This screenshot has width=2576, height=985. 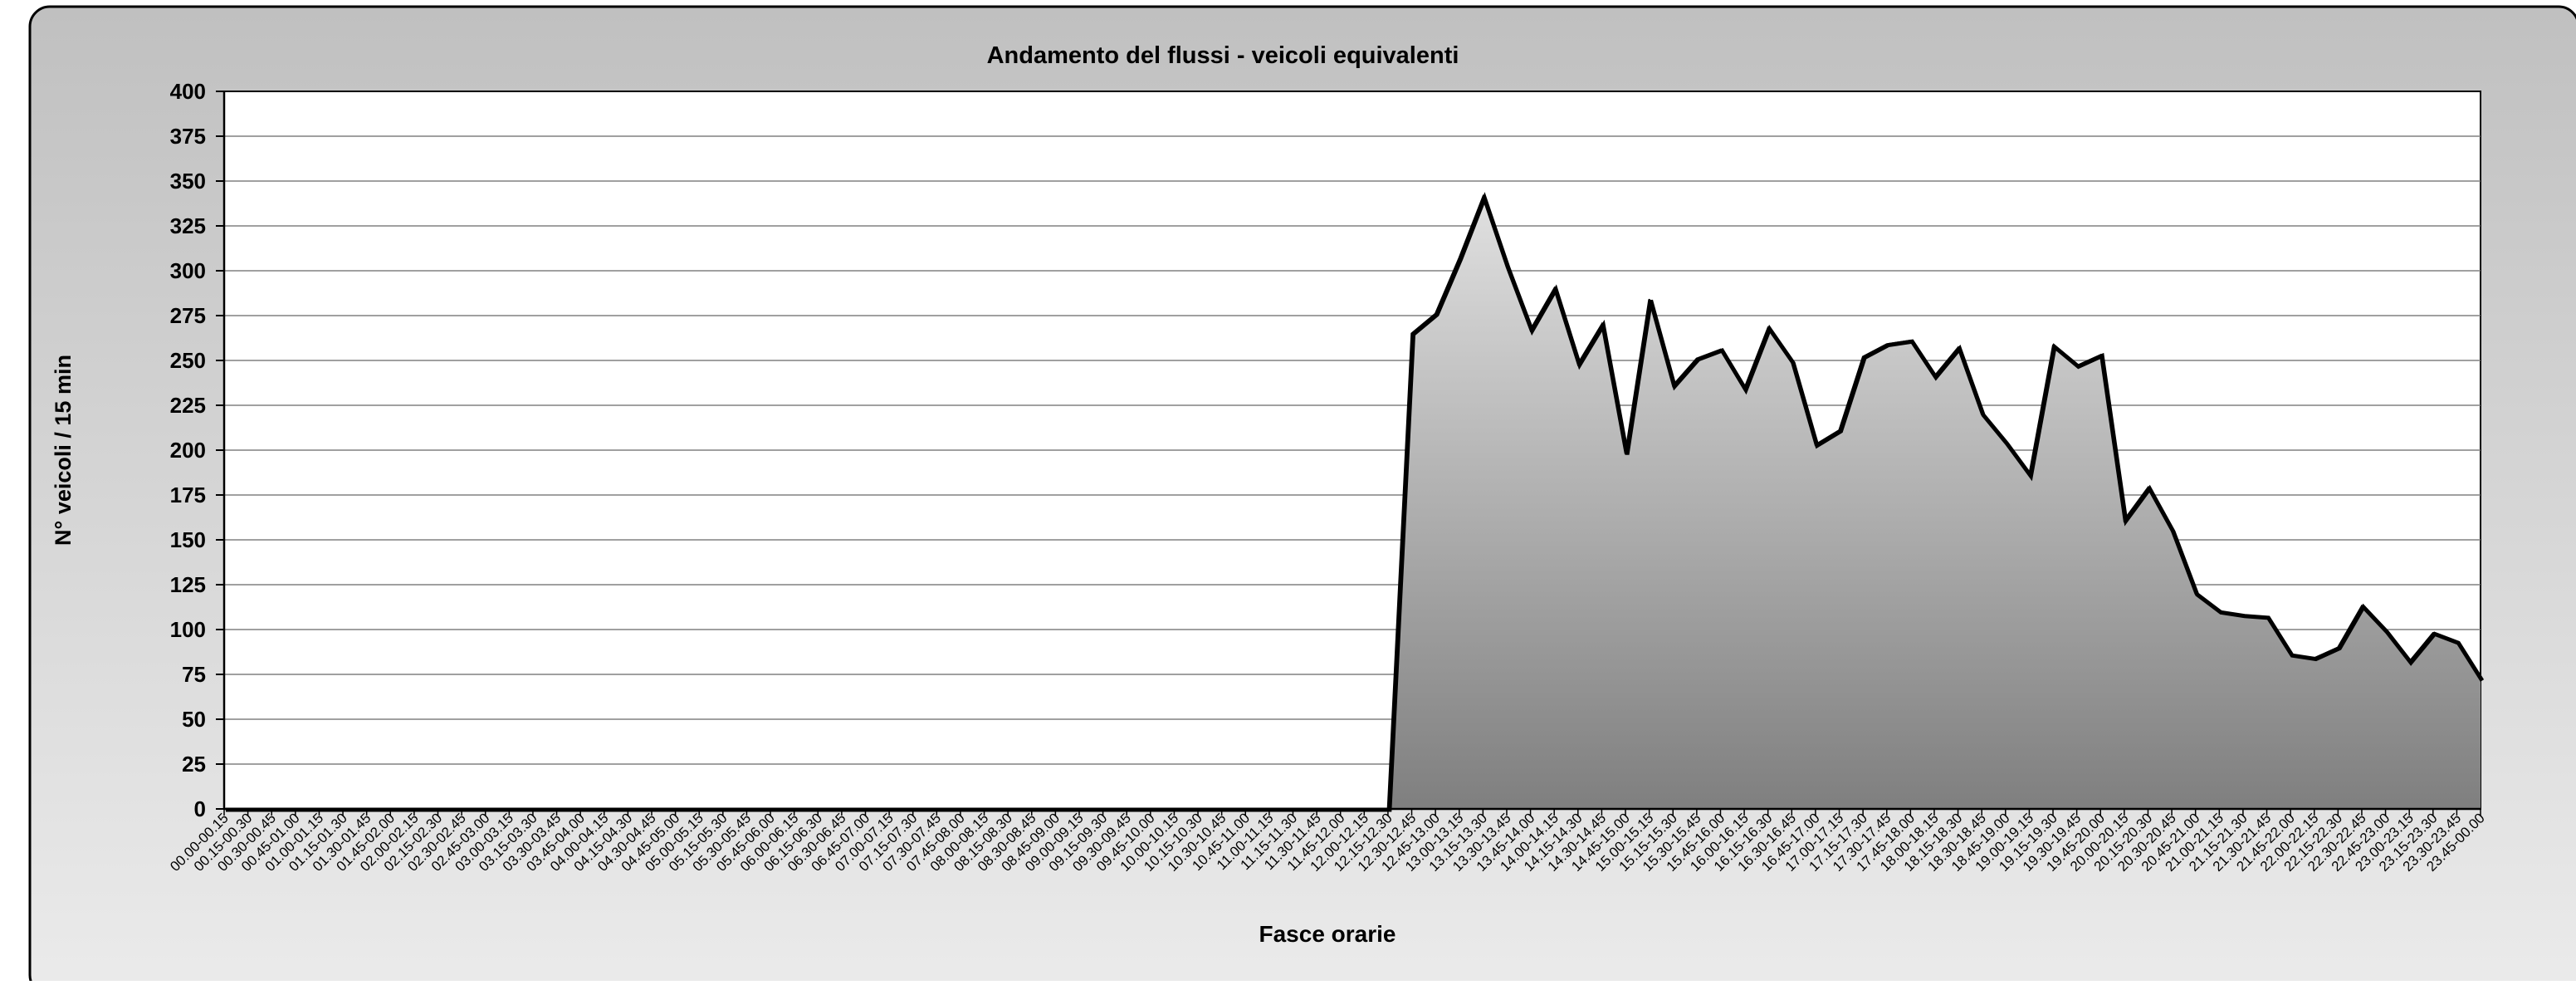 What do you see at coordinates (200, 808) in the screenshot?
I see `y-tick-label: 0` at bounding box center [200, 808].